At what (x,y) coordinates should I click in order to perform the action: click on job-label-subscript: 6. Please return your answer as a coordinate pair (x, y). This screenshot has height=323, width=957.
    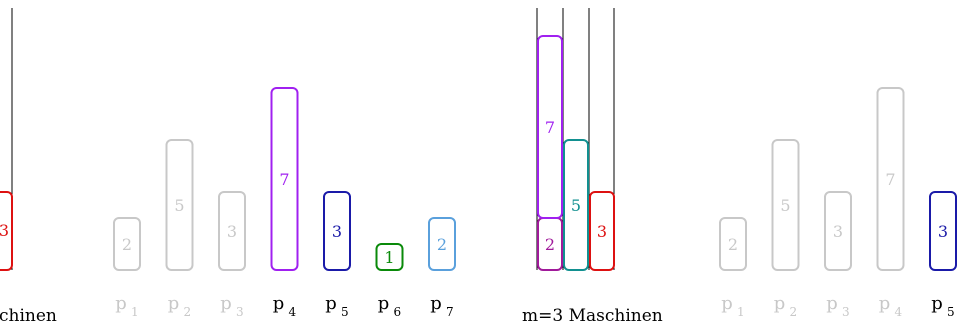
    Looking at the image, I should click on (398, 312).